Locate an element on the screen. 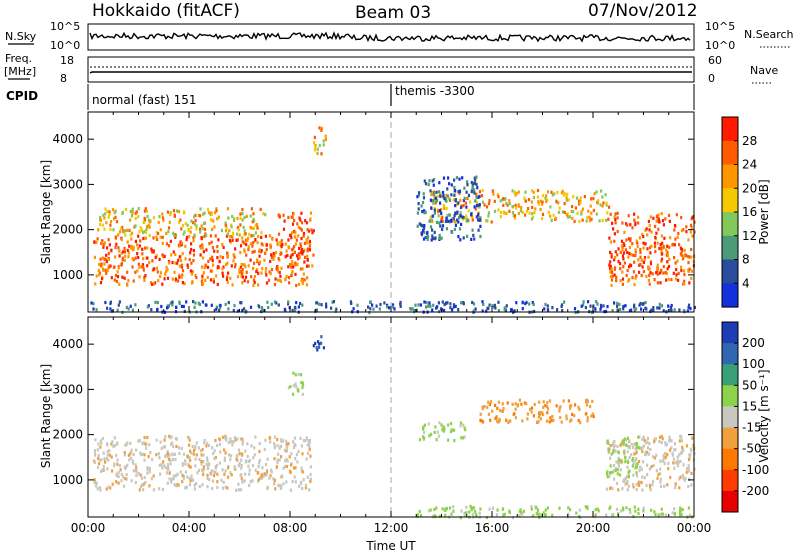 The height and width of the screenshot is (554, 800). colorbar-tick-label: 200 is located at coordinates (753, 343).